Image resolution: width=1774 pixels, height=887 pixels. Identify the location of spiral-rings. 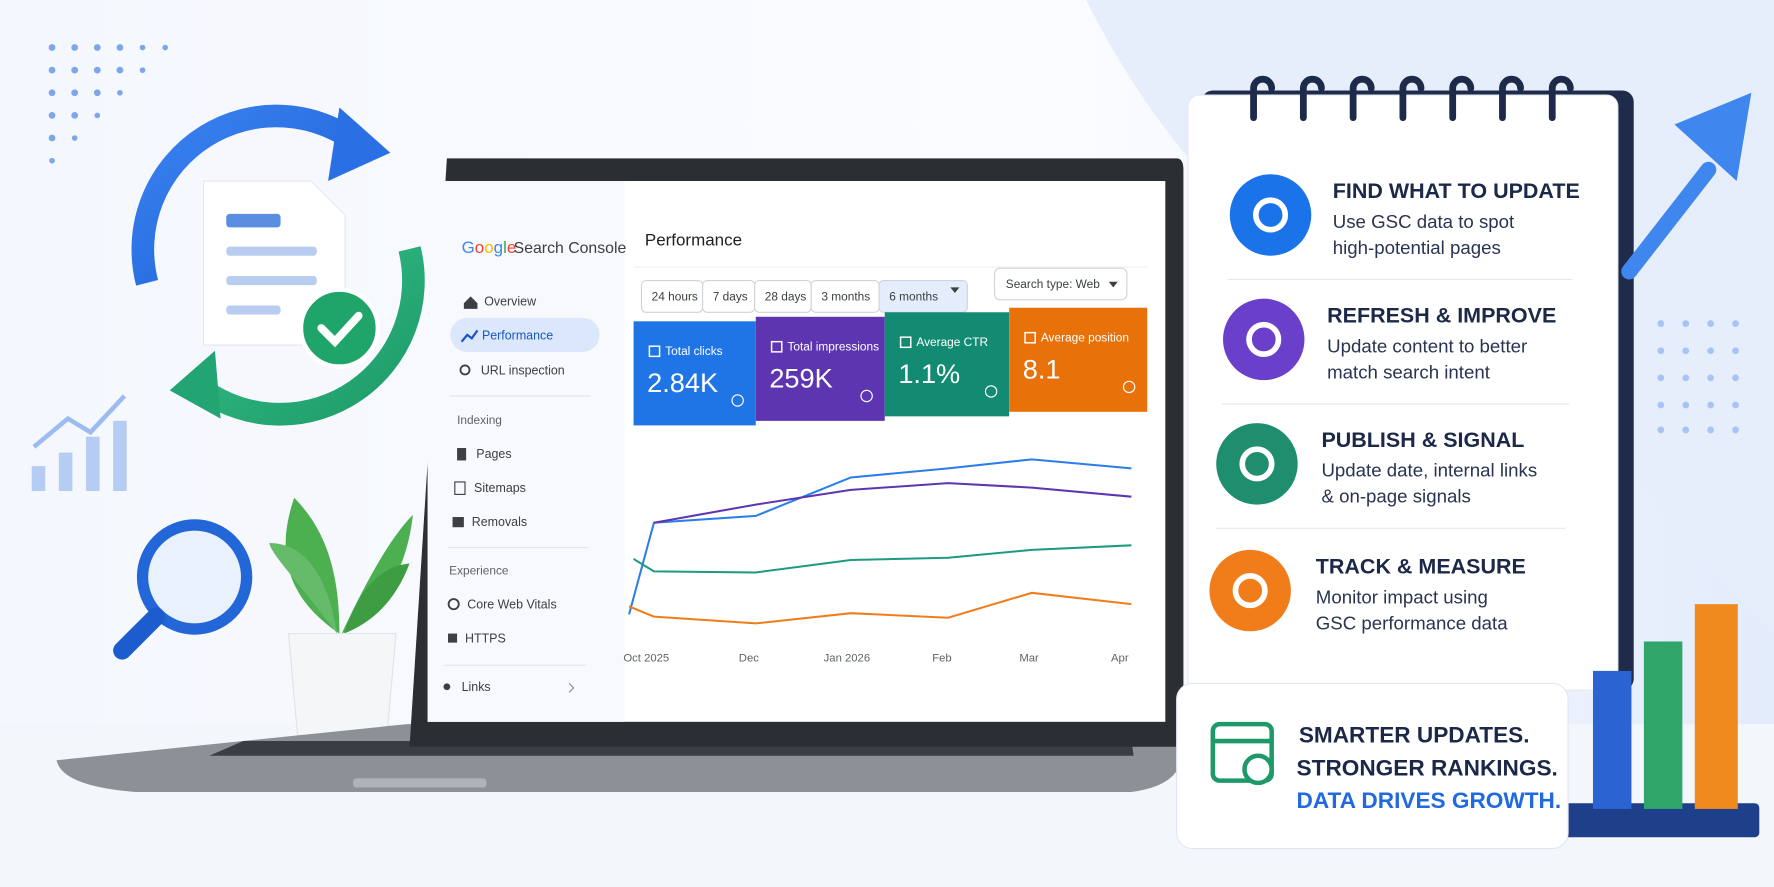
(1412, 98).